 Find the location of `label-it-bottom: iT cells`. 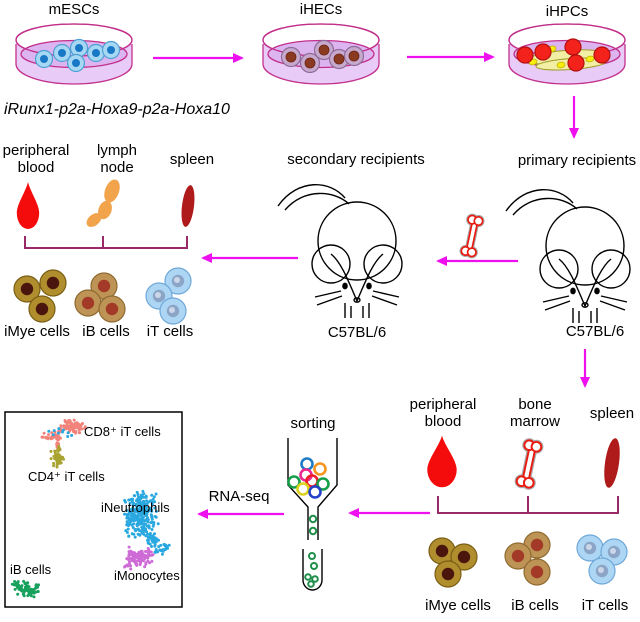

label-it-bottom: iT cells is located at coordinates (605, 605).